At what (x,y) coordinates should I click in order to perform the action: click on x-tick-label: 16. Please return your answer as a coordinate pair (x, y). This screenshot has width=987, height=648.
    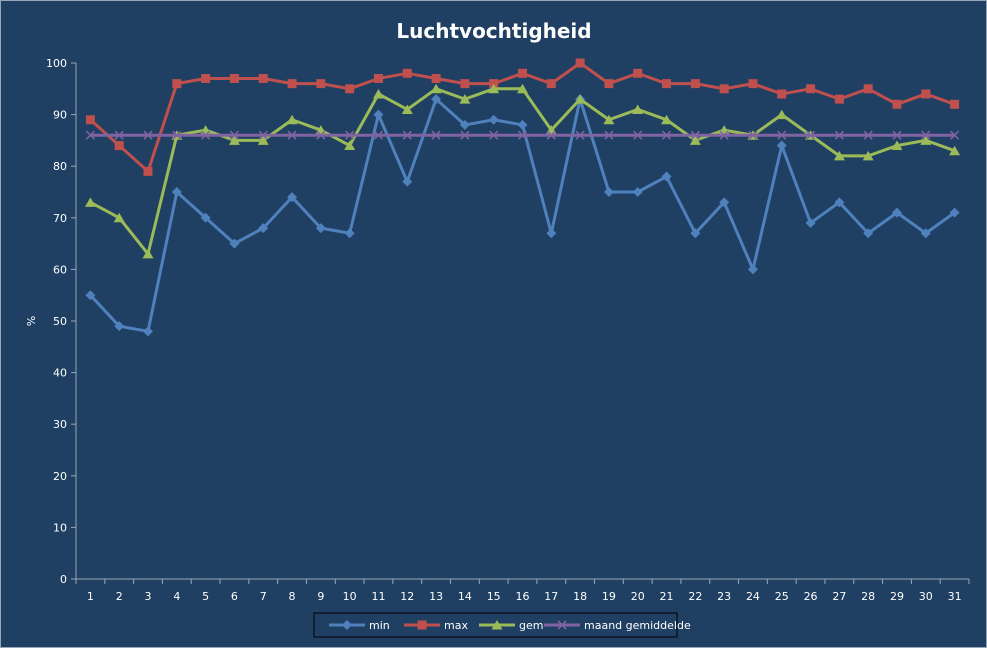
    Looking at the image, I should click on (523, 596).